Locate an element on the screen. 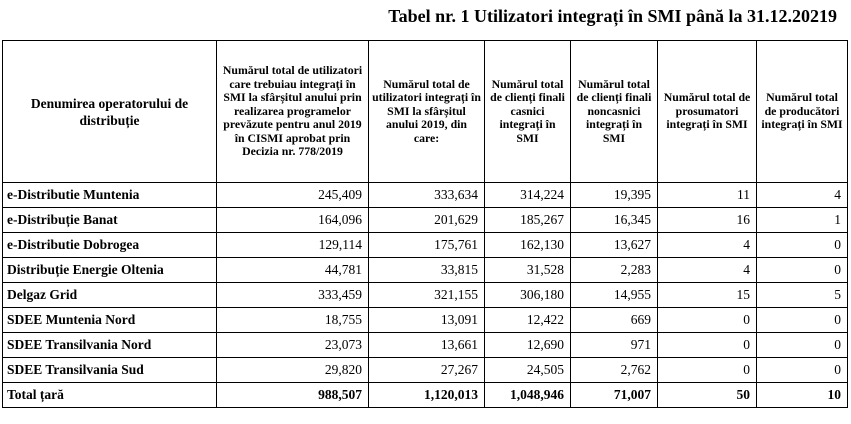 The width and height of the screenshot is (851, 424). required-users-cell: 29,820 is located at coordinates (292, 370).